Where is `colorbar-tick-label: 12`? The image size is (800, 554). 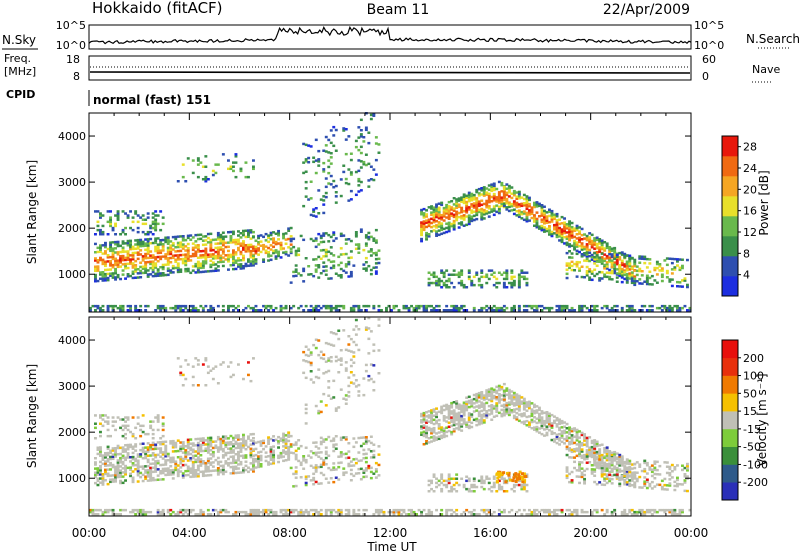
colorbar-tick-label: 12 is located at coordinates (750, 232).